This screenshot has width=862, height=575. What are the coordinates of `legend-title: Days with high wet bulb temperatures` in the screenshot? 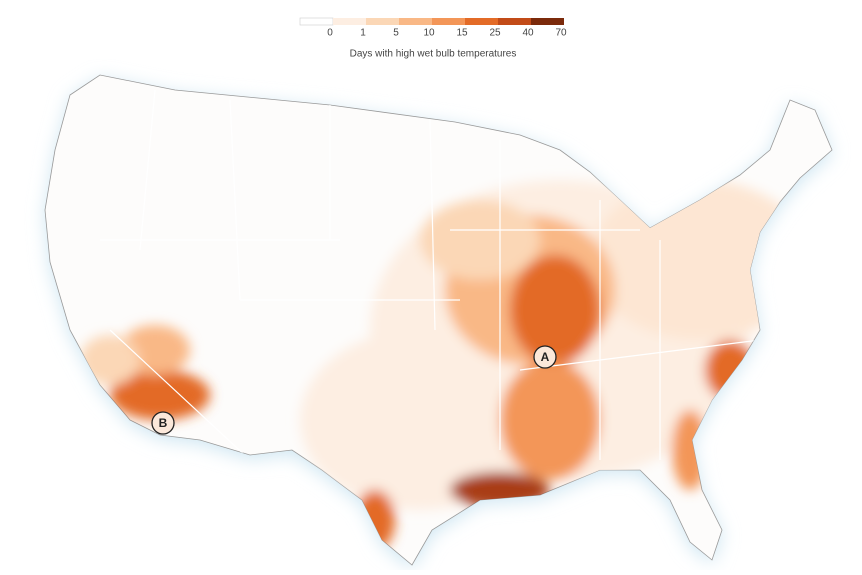 It's located at (433, 54).